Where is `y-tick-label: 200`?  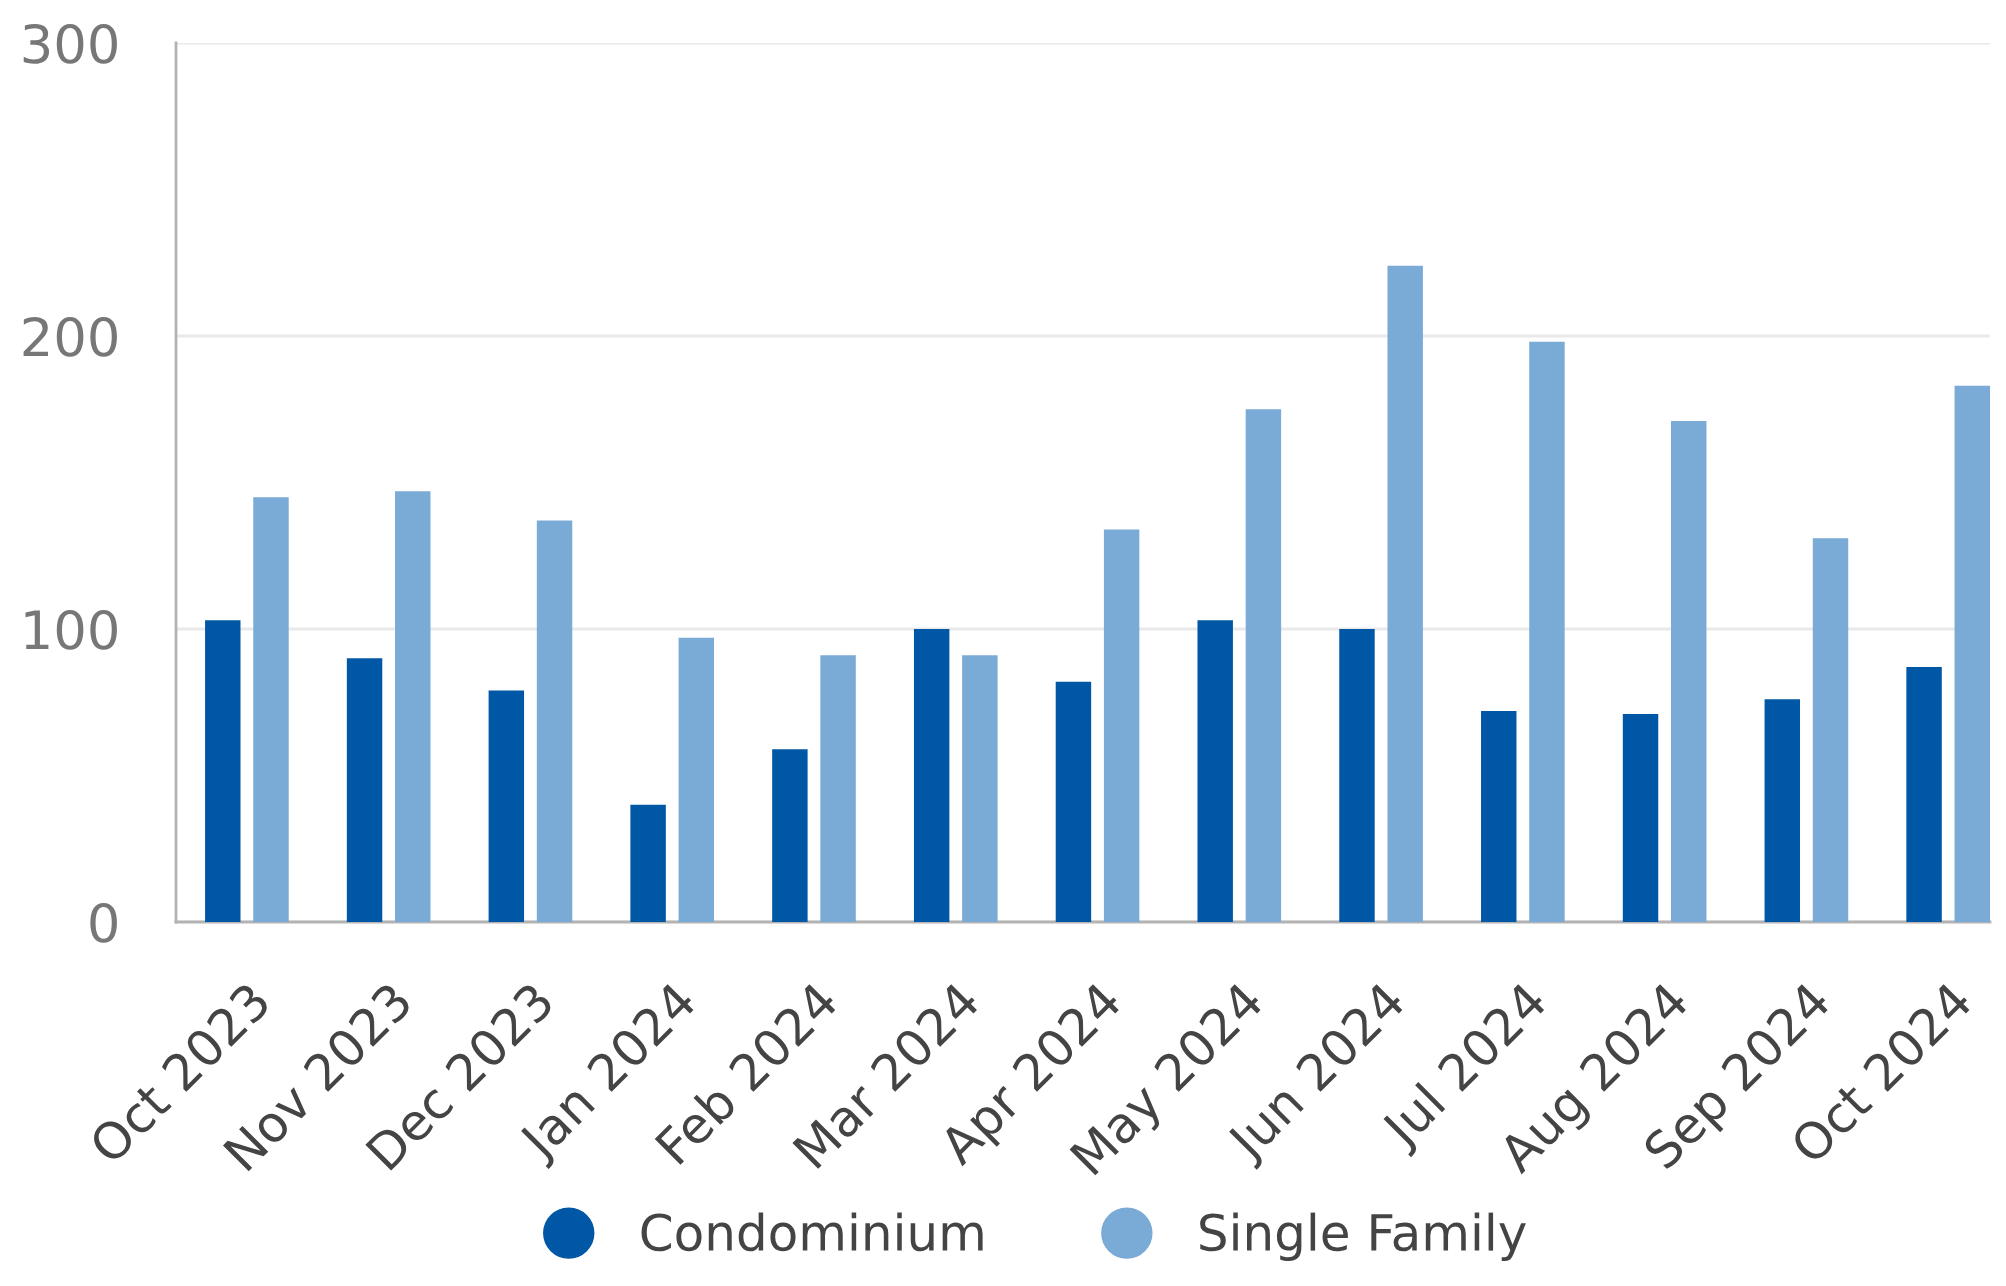 y-tick-label: 200 is located at coordinates (70, 336).